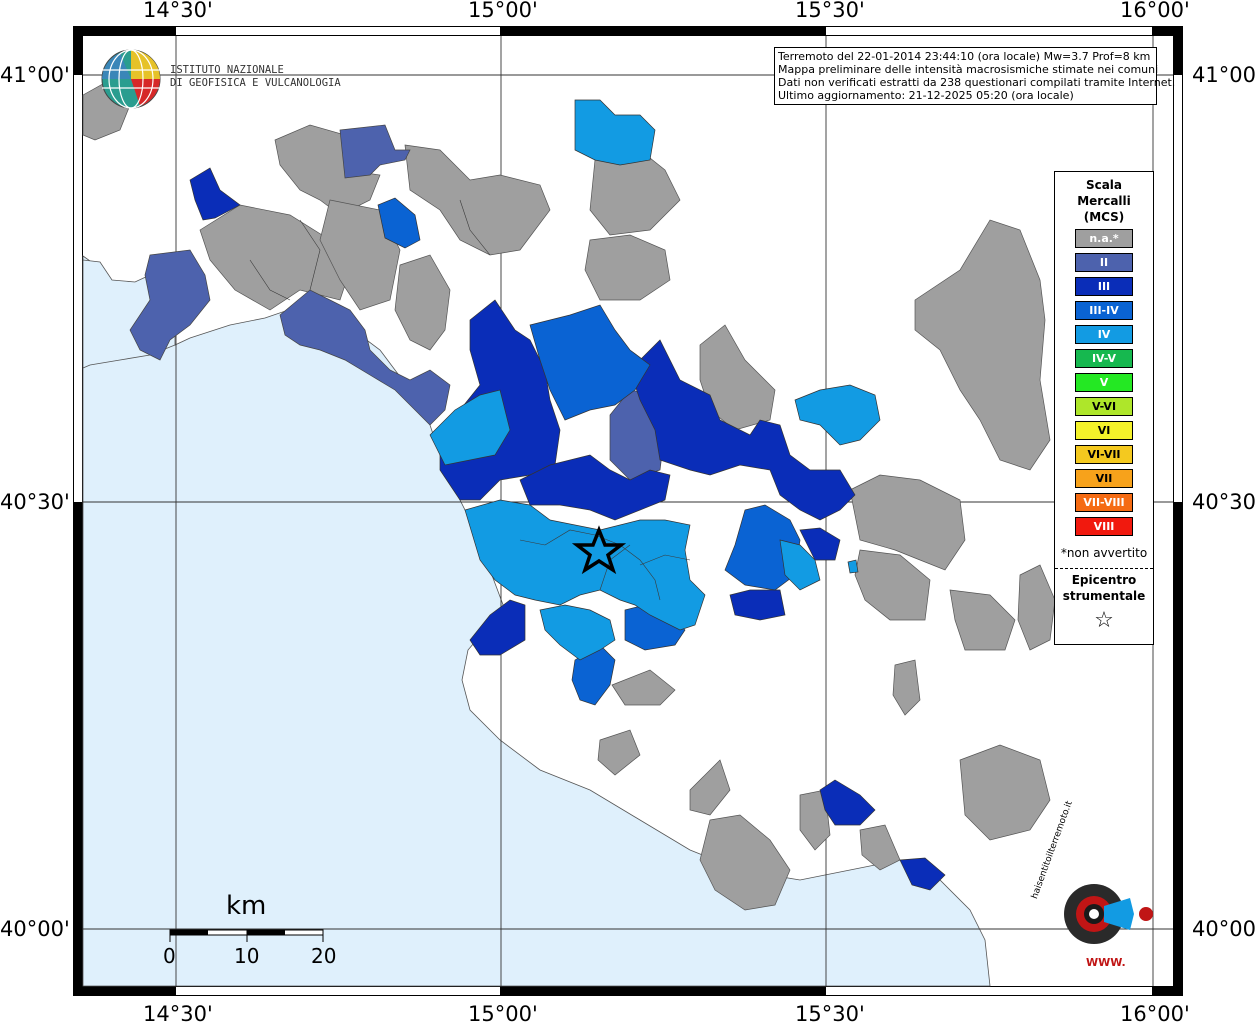 The height and width of the screenshot is (1026, 1256). What do you see at coordinates (1108, 914) in the screenshot?
I see `hst-logo-icon` at bounding box center [1108, 914].